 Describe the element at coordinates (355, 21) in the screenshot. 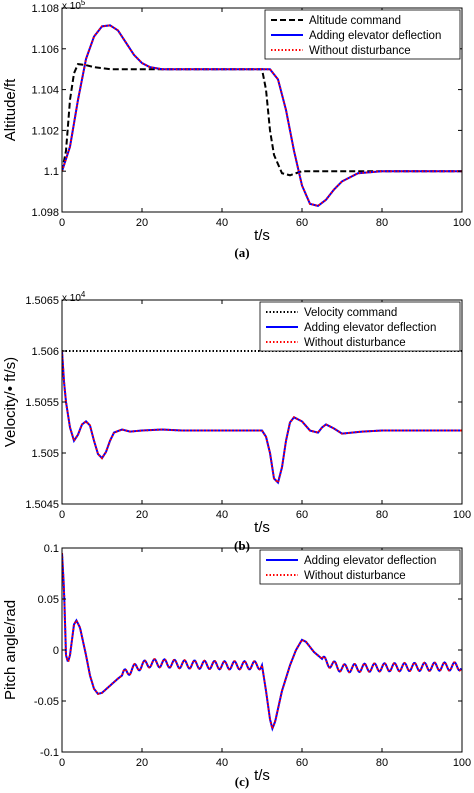

I see `legend-label-altitude-command: Altitude command` at that location.